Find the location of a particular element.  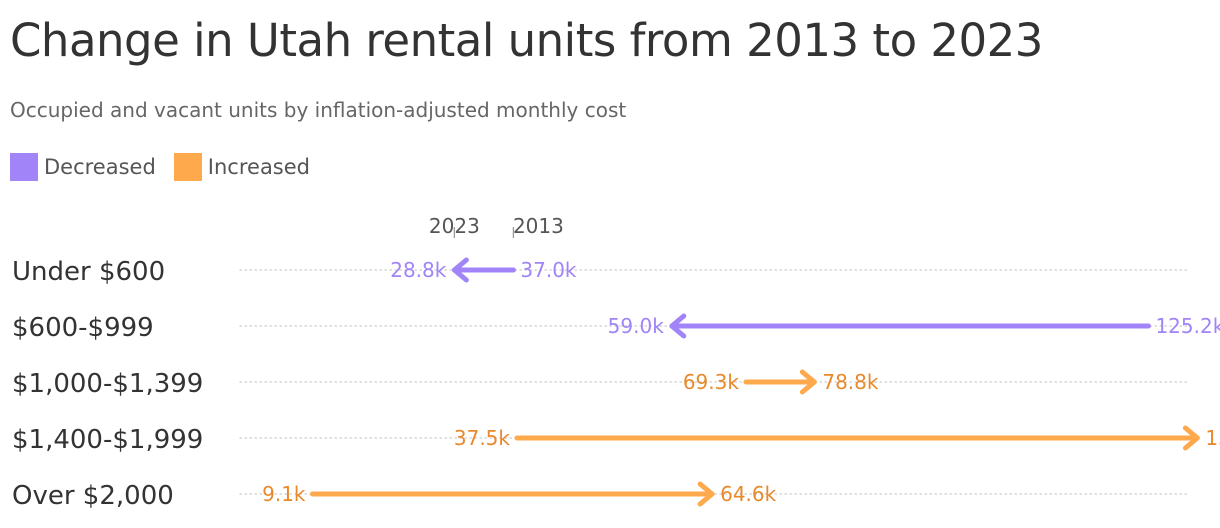

category-label: Over $2,000 is located at coordinates (93, 496).